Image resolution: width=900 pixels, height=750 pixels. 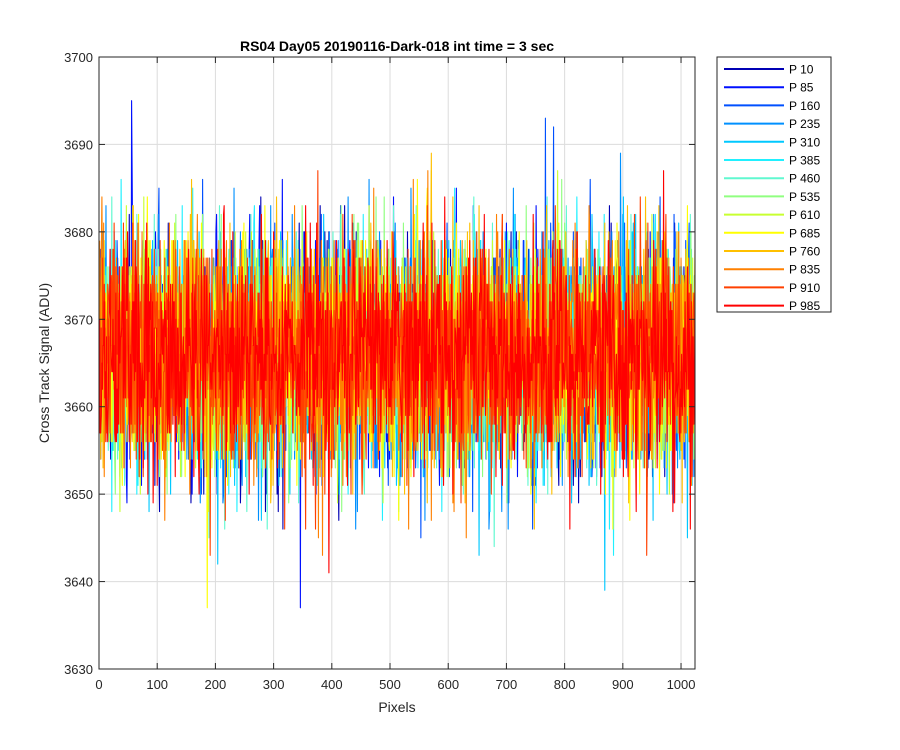 I want to click on x-tick-label: 900, so click(x=623, y=684).